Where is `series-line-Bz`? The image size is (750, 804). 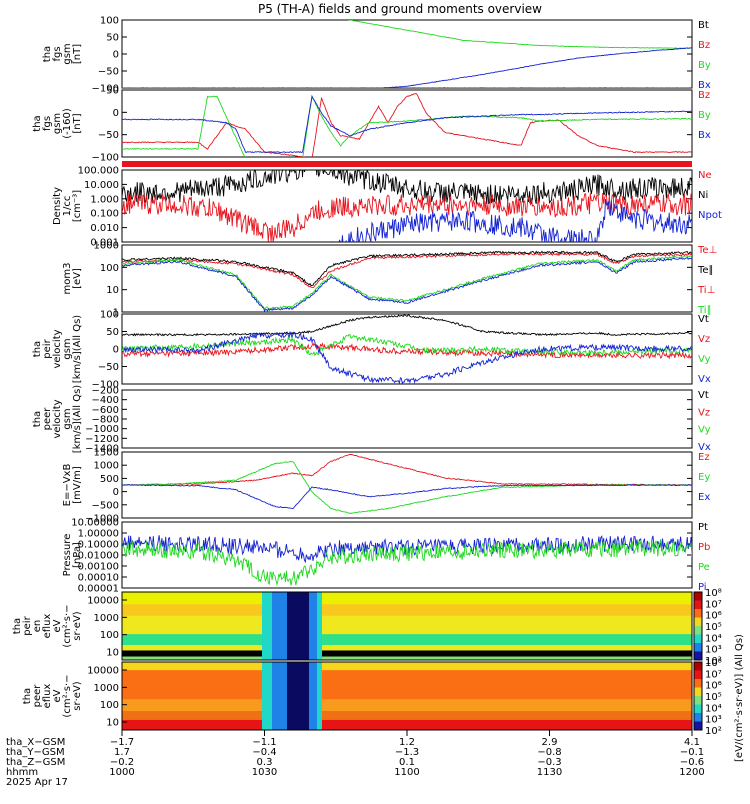
series-line-Bz is located at coordinates (407, 125).